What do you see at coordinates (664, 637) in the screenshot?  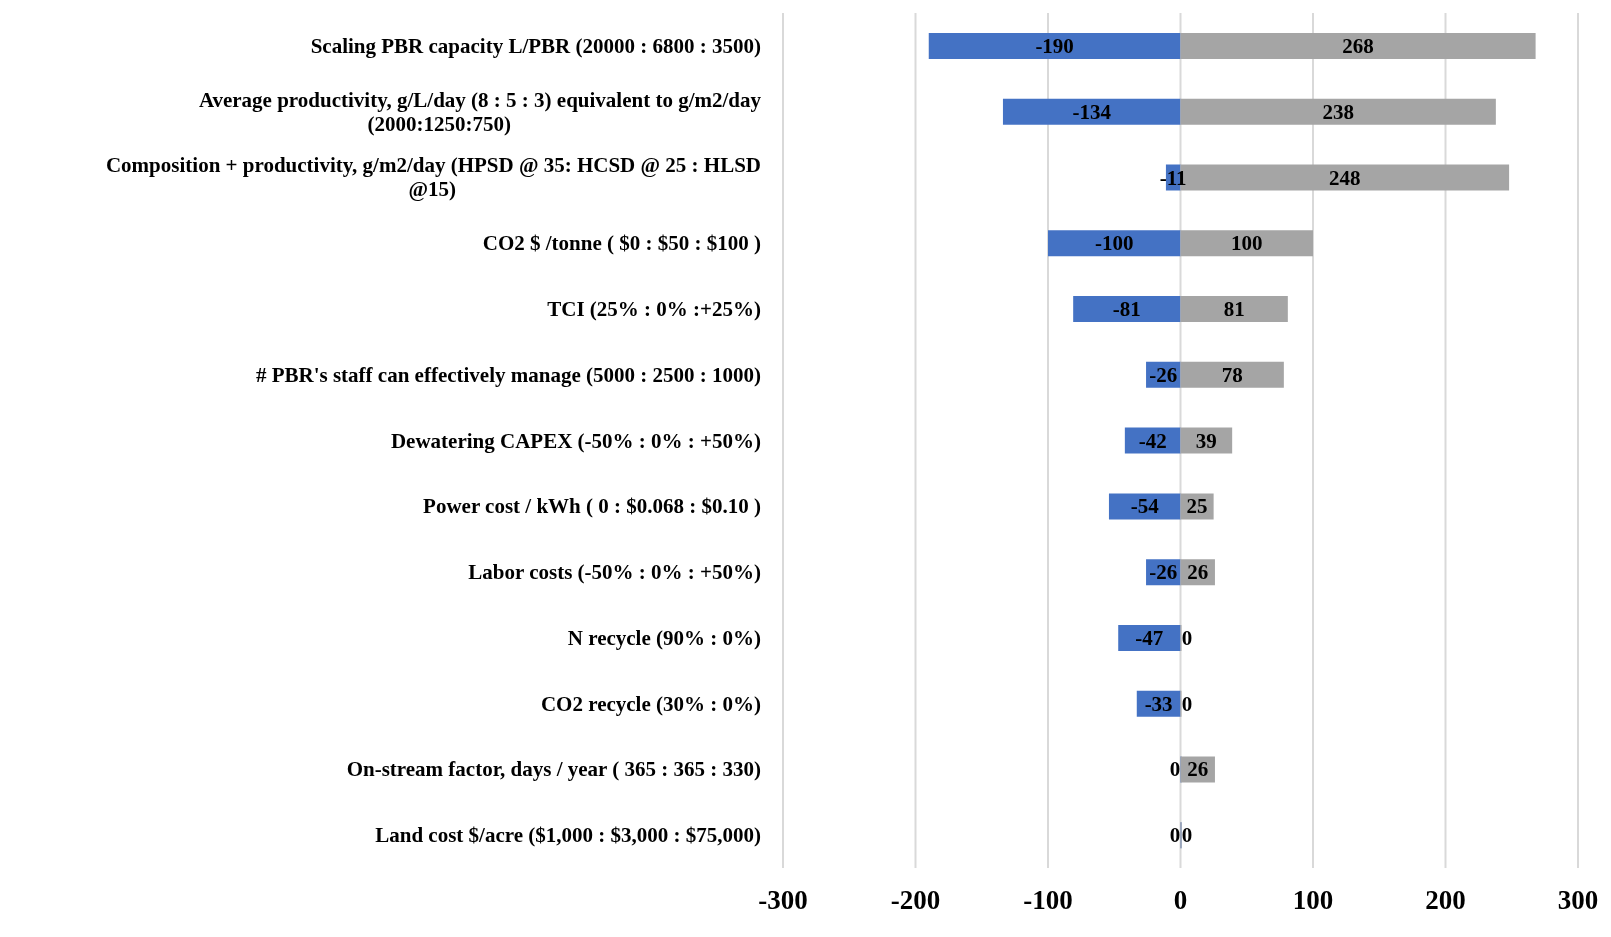 I see `y-tick-label: N recycle (90% : 0%)` at bounding box center [664, 637].